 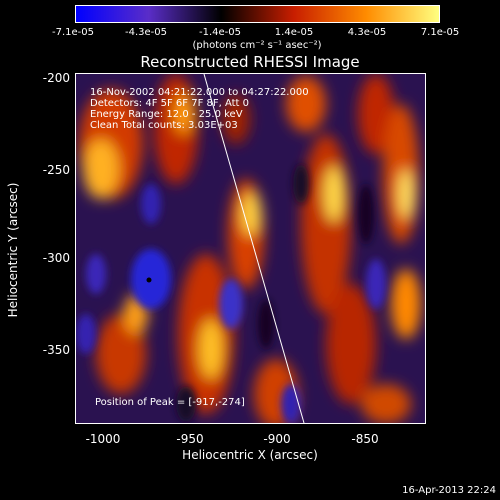 What do you see at coordinates (277, 439) in the screenshot?
I see `x-tick-label: -900` at bounding box center [277, 439].